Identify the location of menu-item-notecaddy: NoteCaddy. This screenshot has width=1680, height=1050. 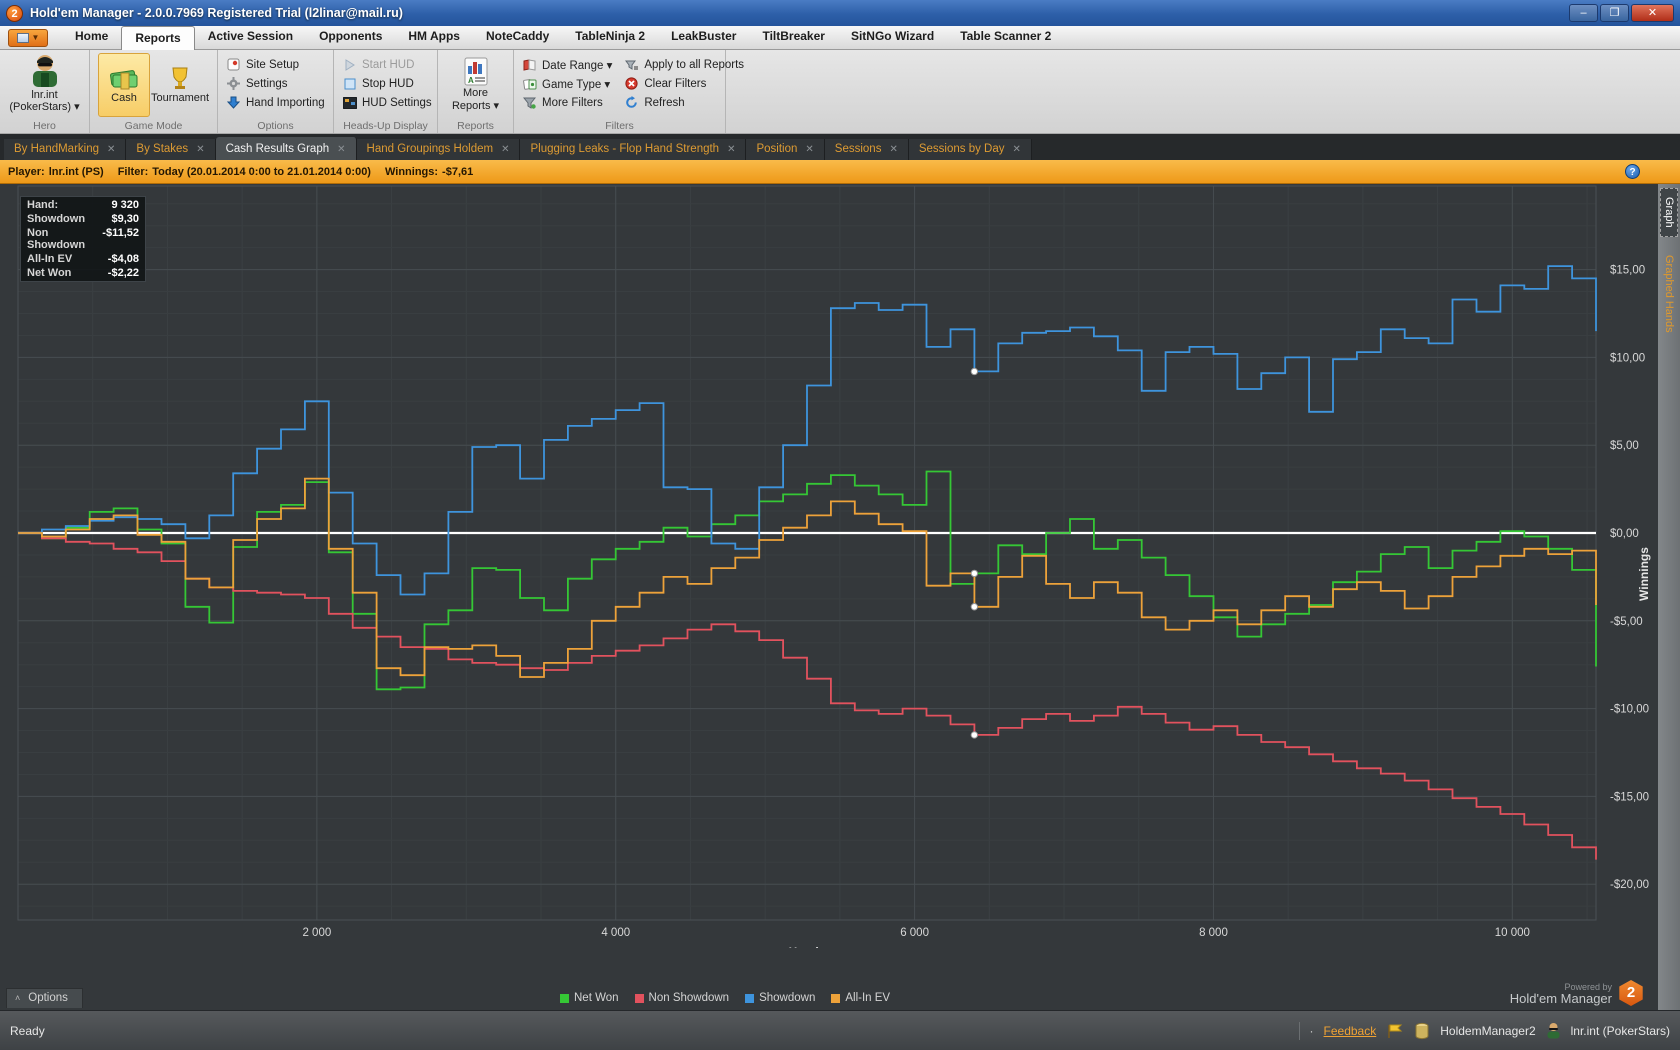
(517, 35).